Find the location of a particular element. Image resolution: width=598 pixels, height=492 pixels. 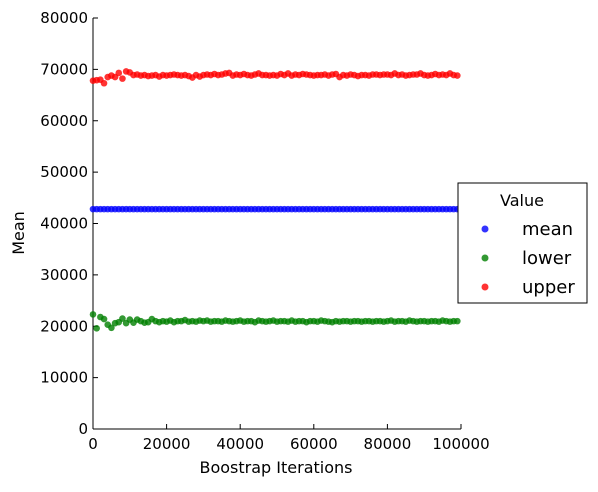

y-tick-label: 60000 is located at coordinates (64, 121).